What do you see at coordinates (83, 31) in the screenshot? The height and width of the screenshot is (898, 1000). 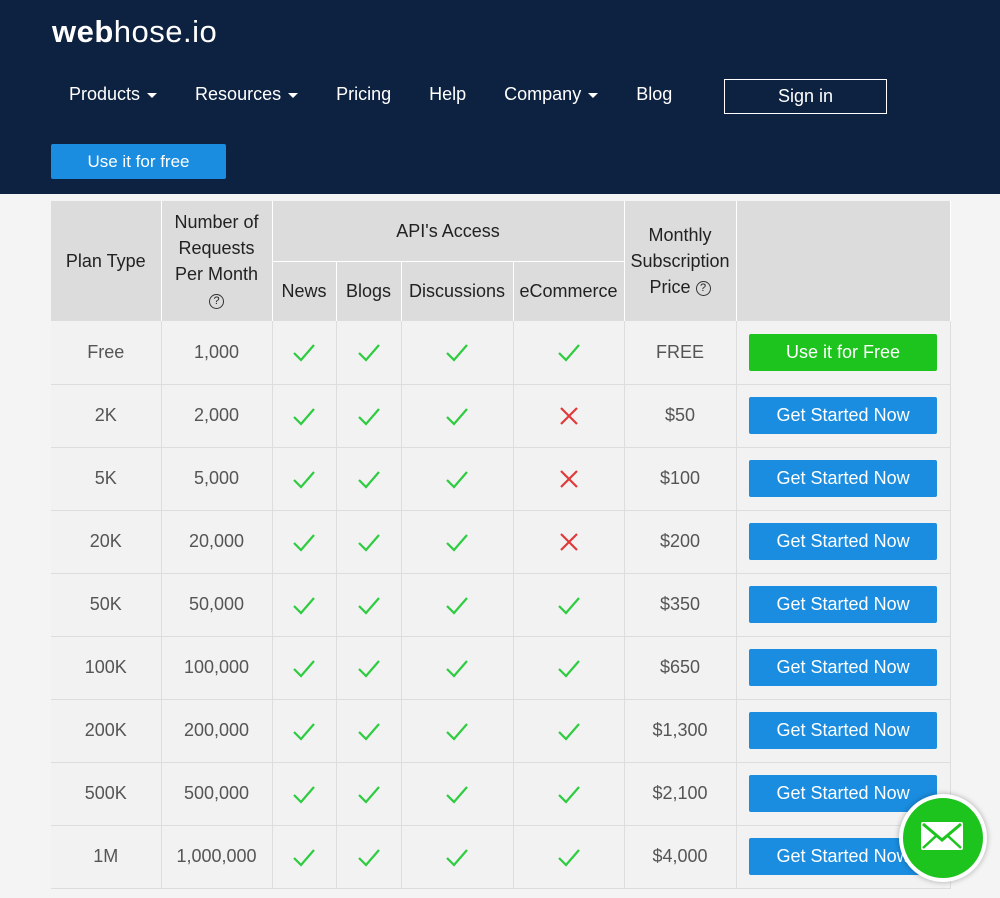 I see `logo-bold: web` at bounding box center [83, 31].